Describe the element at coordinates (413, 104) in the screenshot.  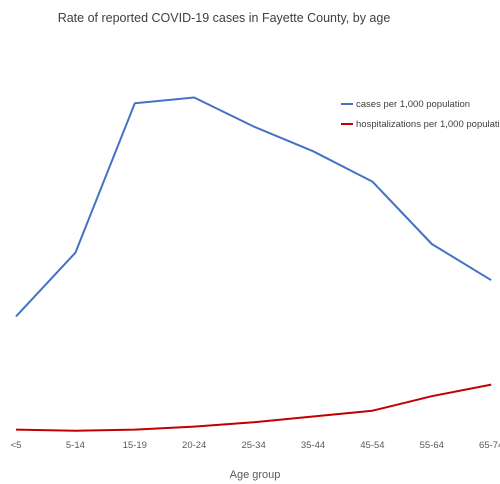
I see `legend-label-cases: cases per 1,000 population` at that location.